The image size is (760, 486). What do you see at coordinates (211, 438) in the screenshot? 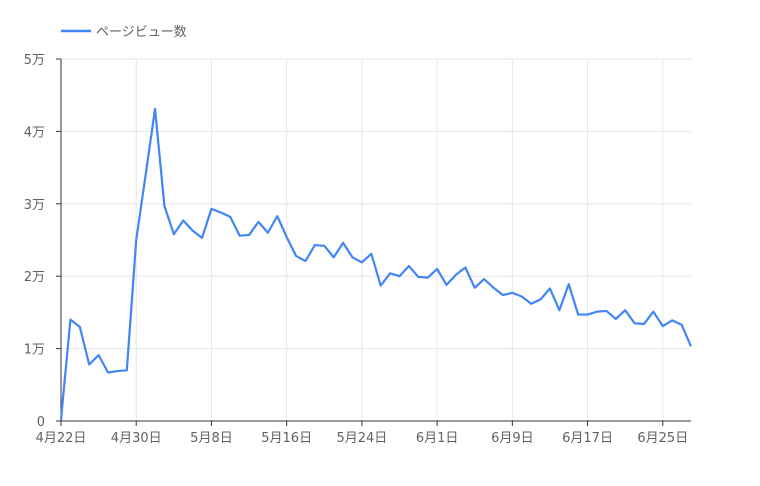
I see `x-tick-label: 5月8日` at bounding box center [211, 438].